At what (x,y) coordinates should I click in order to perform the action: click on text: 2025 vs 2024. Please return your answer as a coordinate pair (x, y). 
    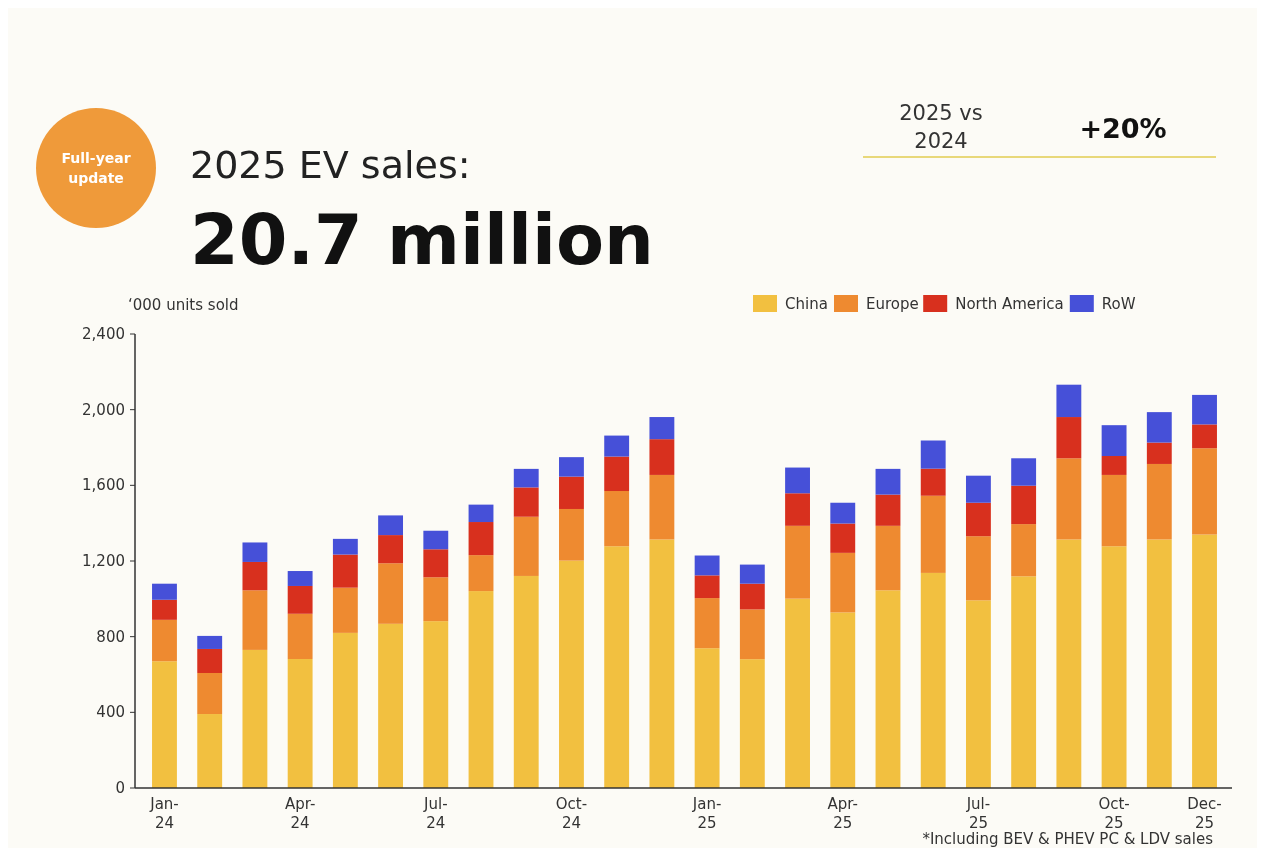
    Looking at the image, I should click on (941, 127).